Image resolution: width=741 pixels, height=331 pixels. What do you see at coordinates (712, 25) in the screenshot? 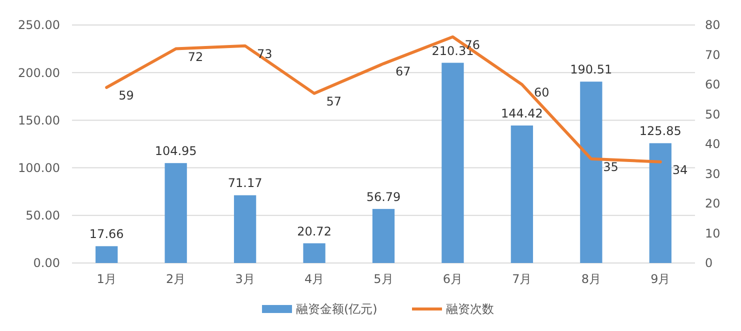
I see `y2-tick-label: 80` at bounding box center [712, 25].